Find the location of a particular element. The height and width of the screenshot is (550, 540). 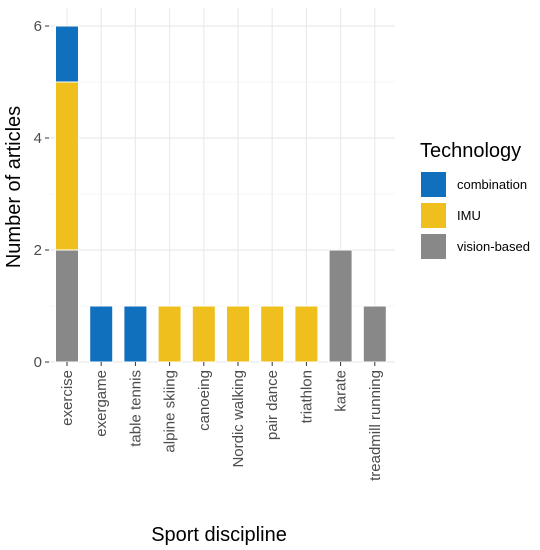

y-tick-label: 2 is located at coordinates (38, 250).